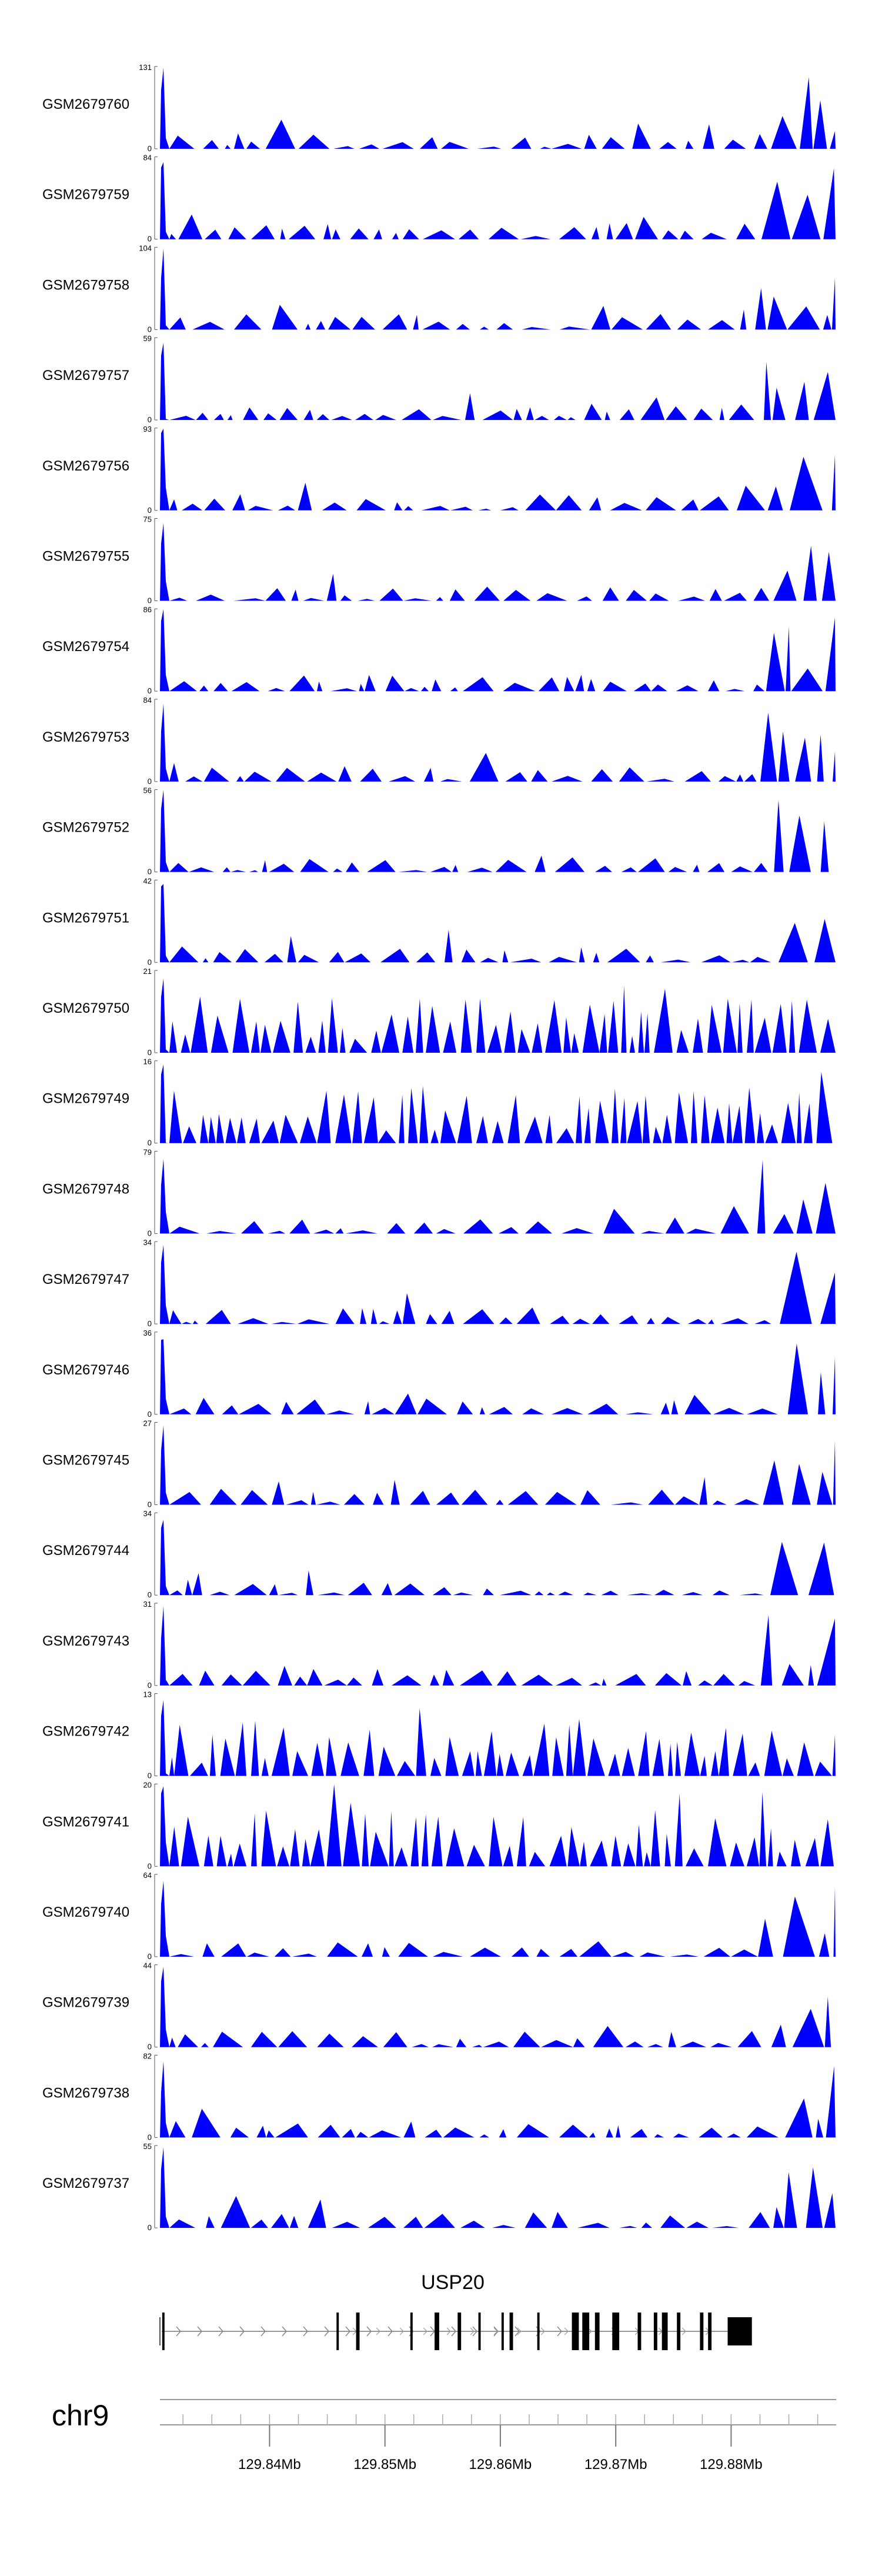 This screenshot has width=882, height=2576. I want to click on track-label: GSM2679752, so click(85, 828).